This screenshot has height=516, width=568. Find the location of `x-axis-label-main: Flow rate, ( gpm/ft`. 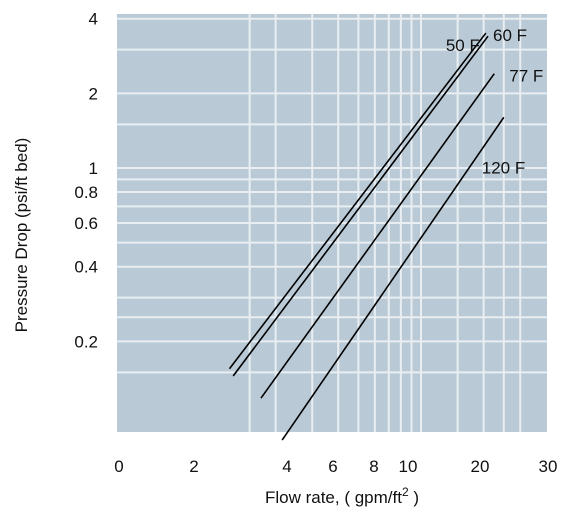

x-axis-label-main: Flow rate, ( gpm/ft is located at coordinates (333, 497).